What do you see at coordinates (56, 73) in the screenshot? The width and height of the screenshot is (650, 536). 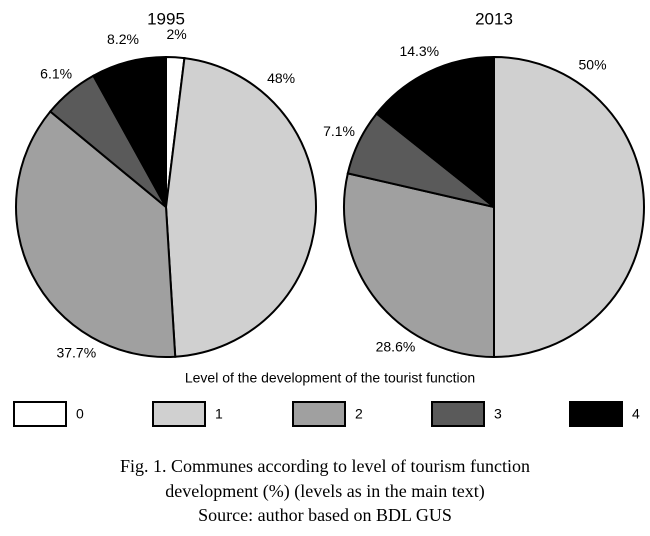 I see `data-label: 6.1%` at bounding box center [56, 73].